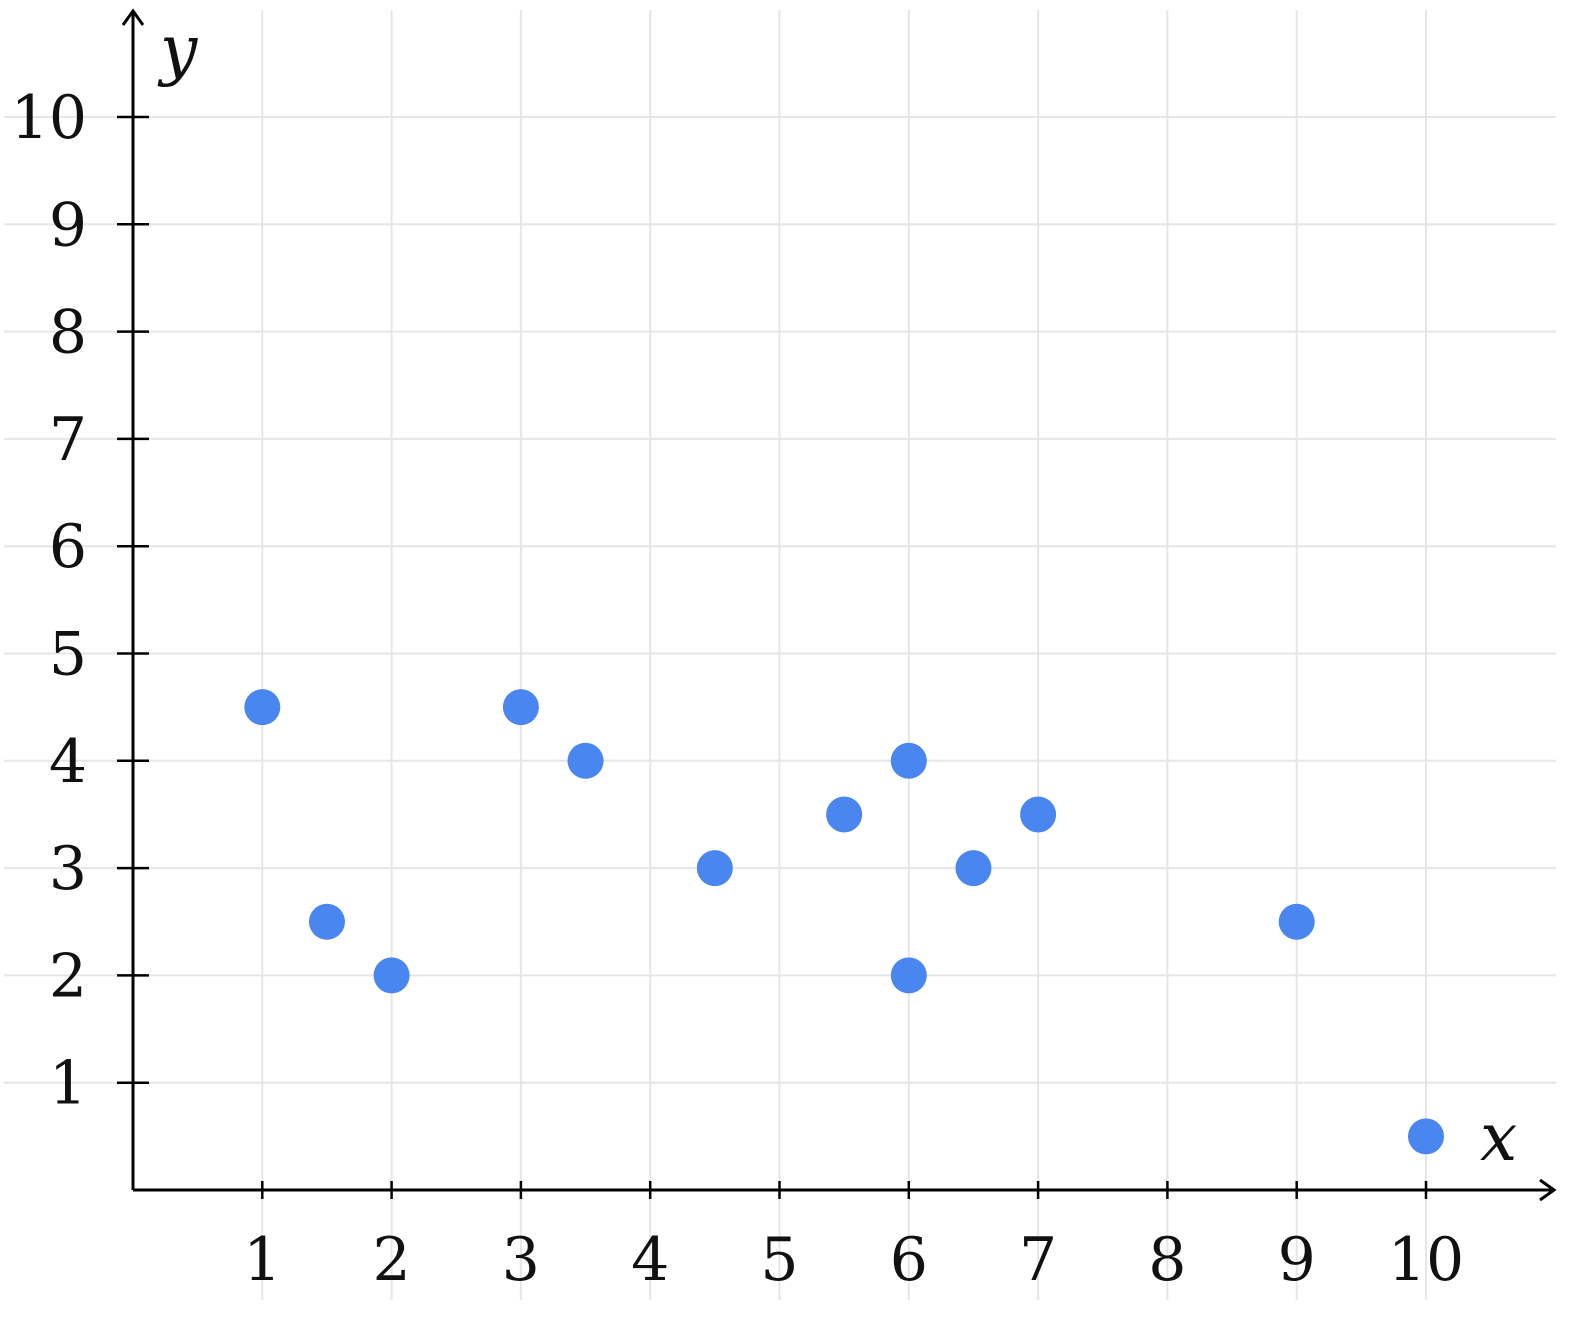  What do you see at coordinates (68, 440) in the screenshot?
I see `y-tick-label: 7` at bounding box center [68, 440].